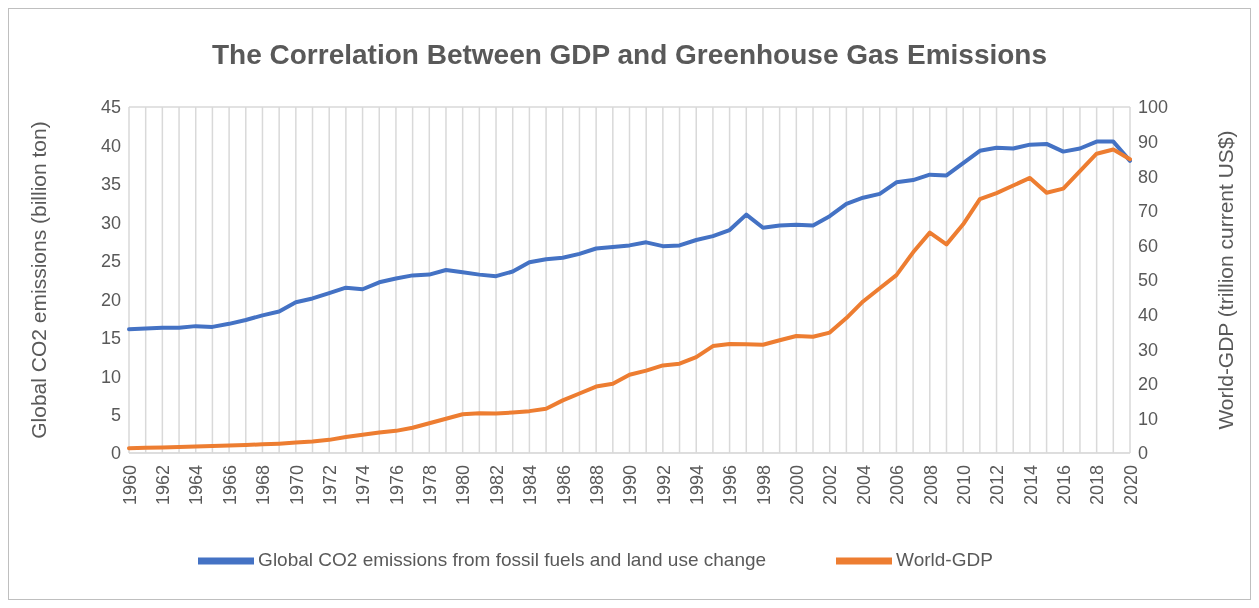 Image resolution: width=1259 pixels, height=608 pixels. Describe the element at coordinates (263, 485) in the screenshot. I see `x-tick-label: 1968` at that location.